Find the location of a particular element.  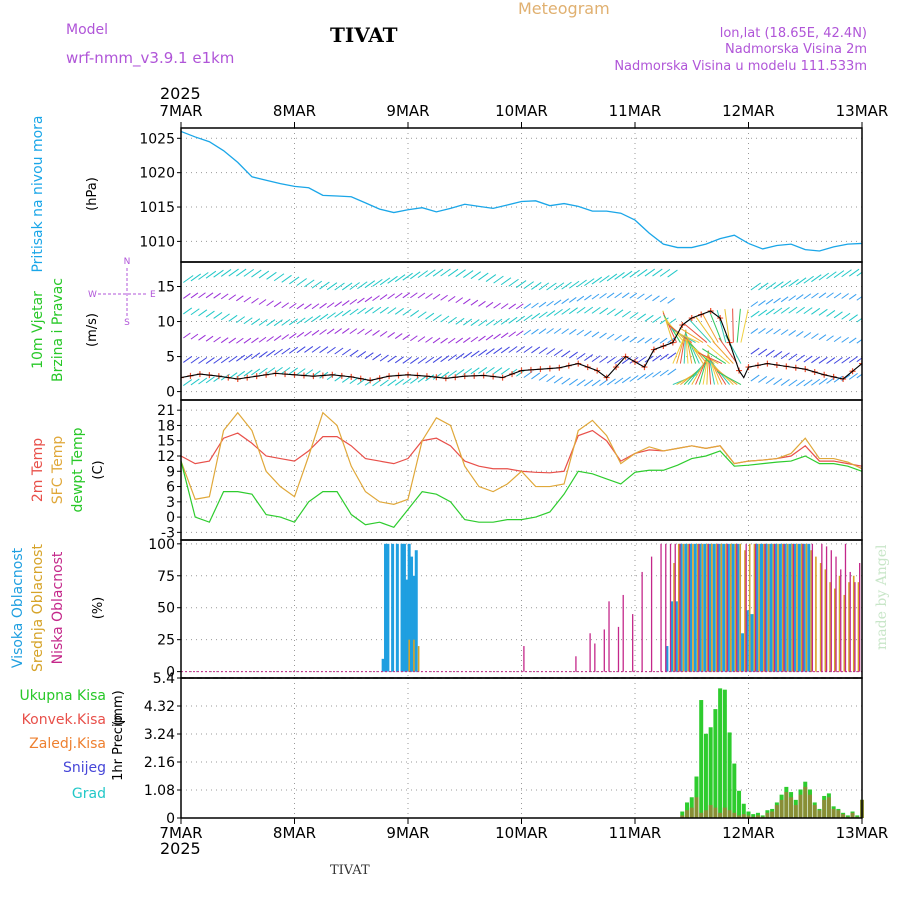

precip-total-bar is located at coordinates (682, 814).